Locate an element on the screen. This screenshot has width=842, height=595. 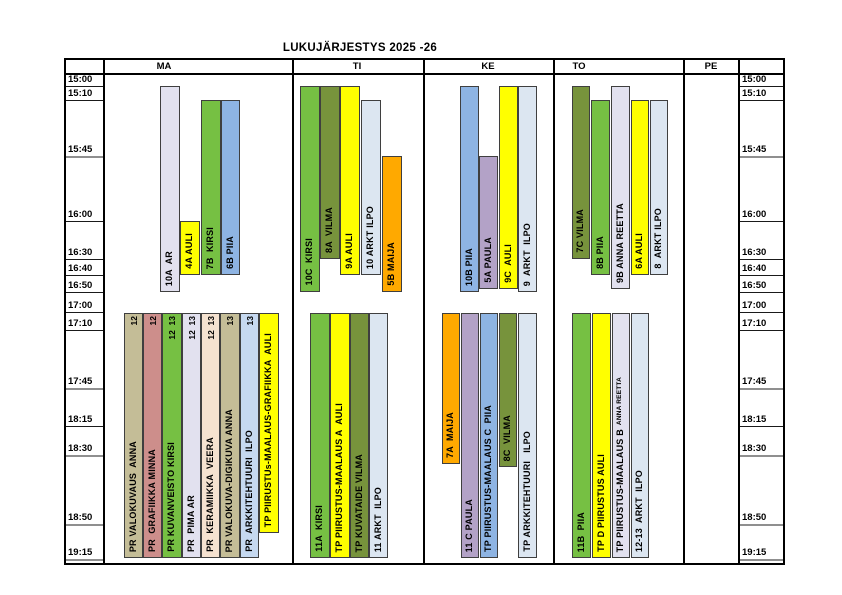
class-bar: 10C KIRSI is located at coordinates (310, 189).